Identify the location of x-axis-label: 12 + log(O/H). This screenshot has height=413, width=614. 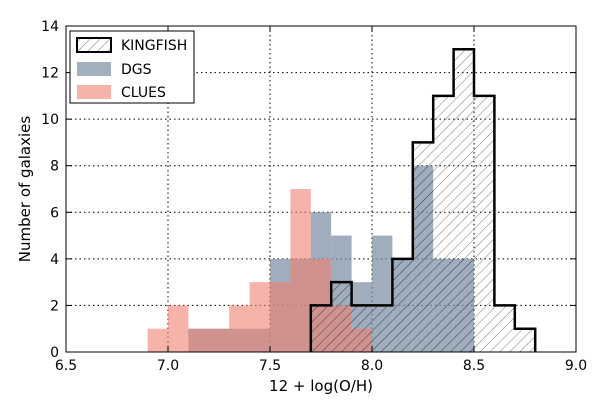
(321, 386).